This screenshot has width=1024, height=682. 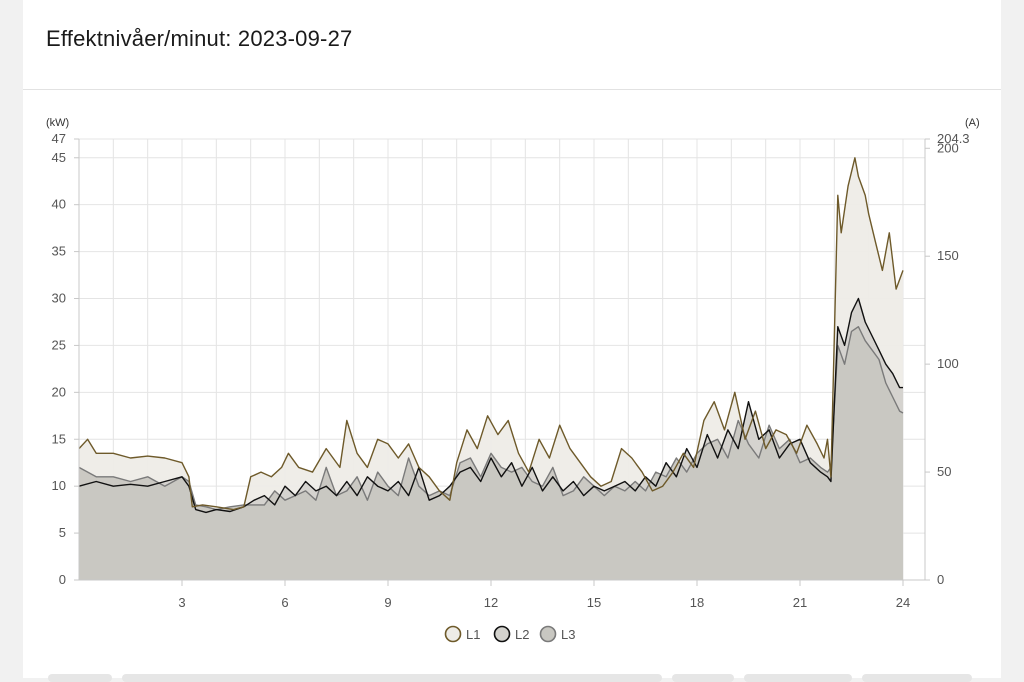 I want to click on legend-label-l3: L3, so click(x=568, y=634).